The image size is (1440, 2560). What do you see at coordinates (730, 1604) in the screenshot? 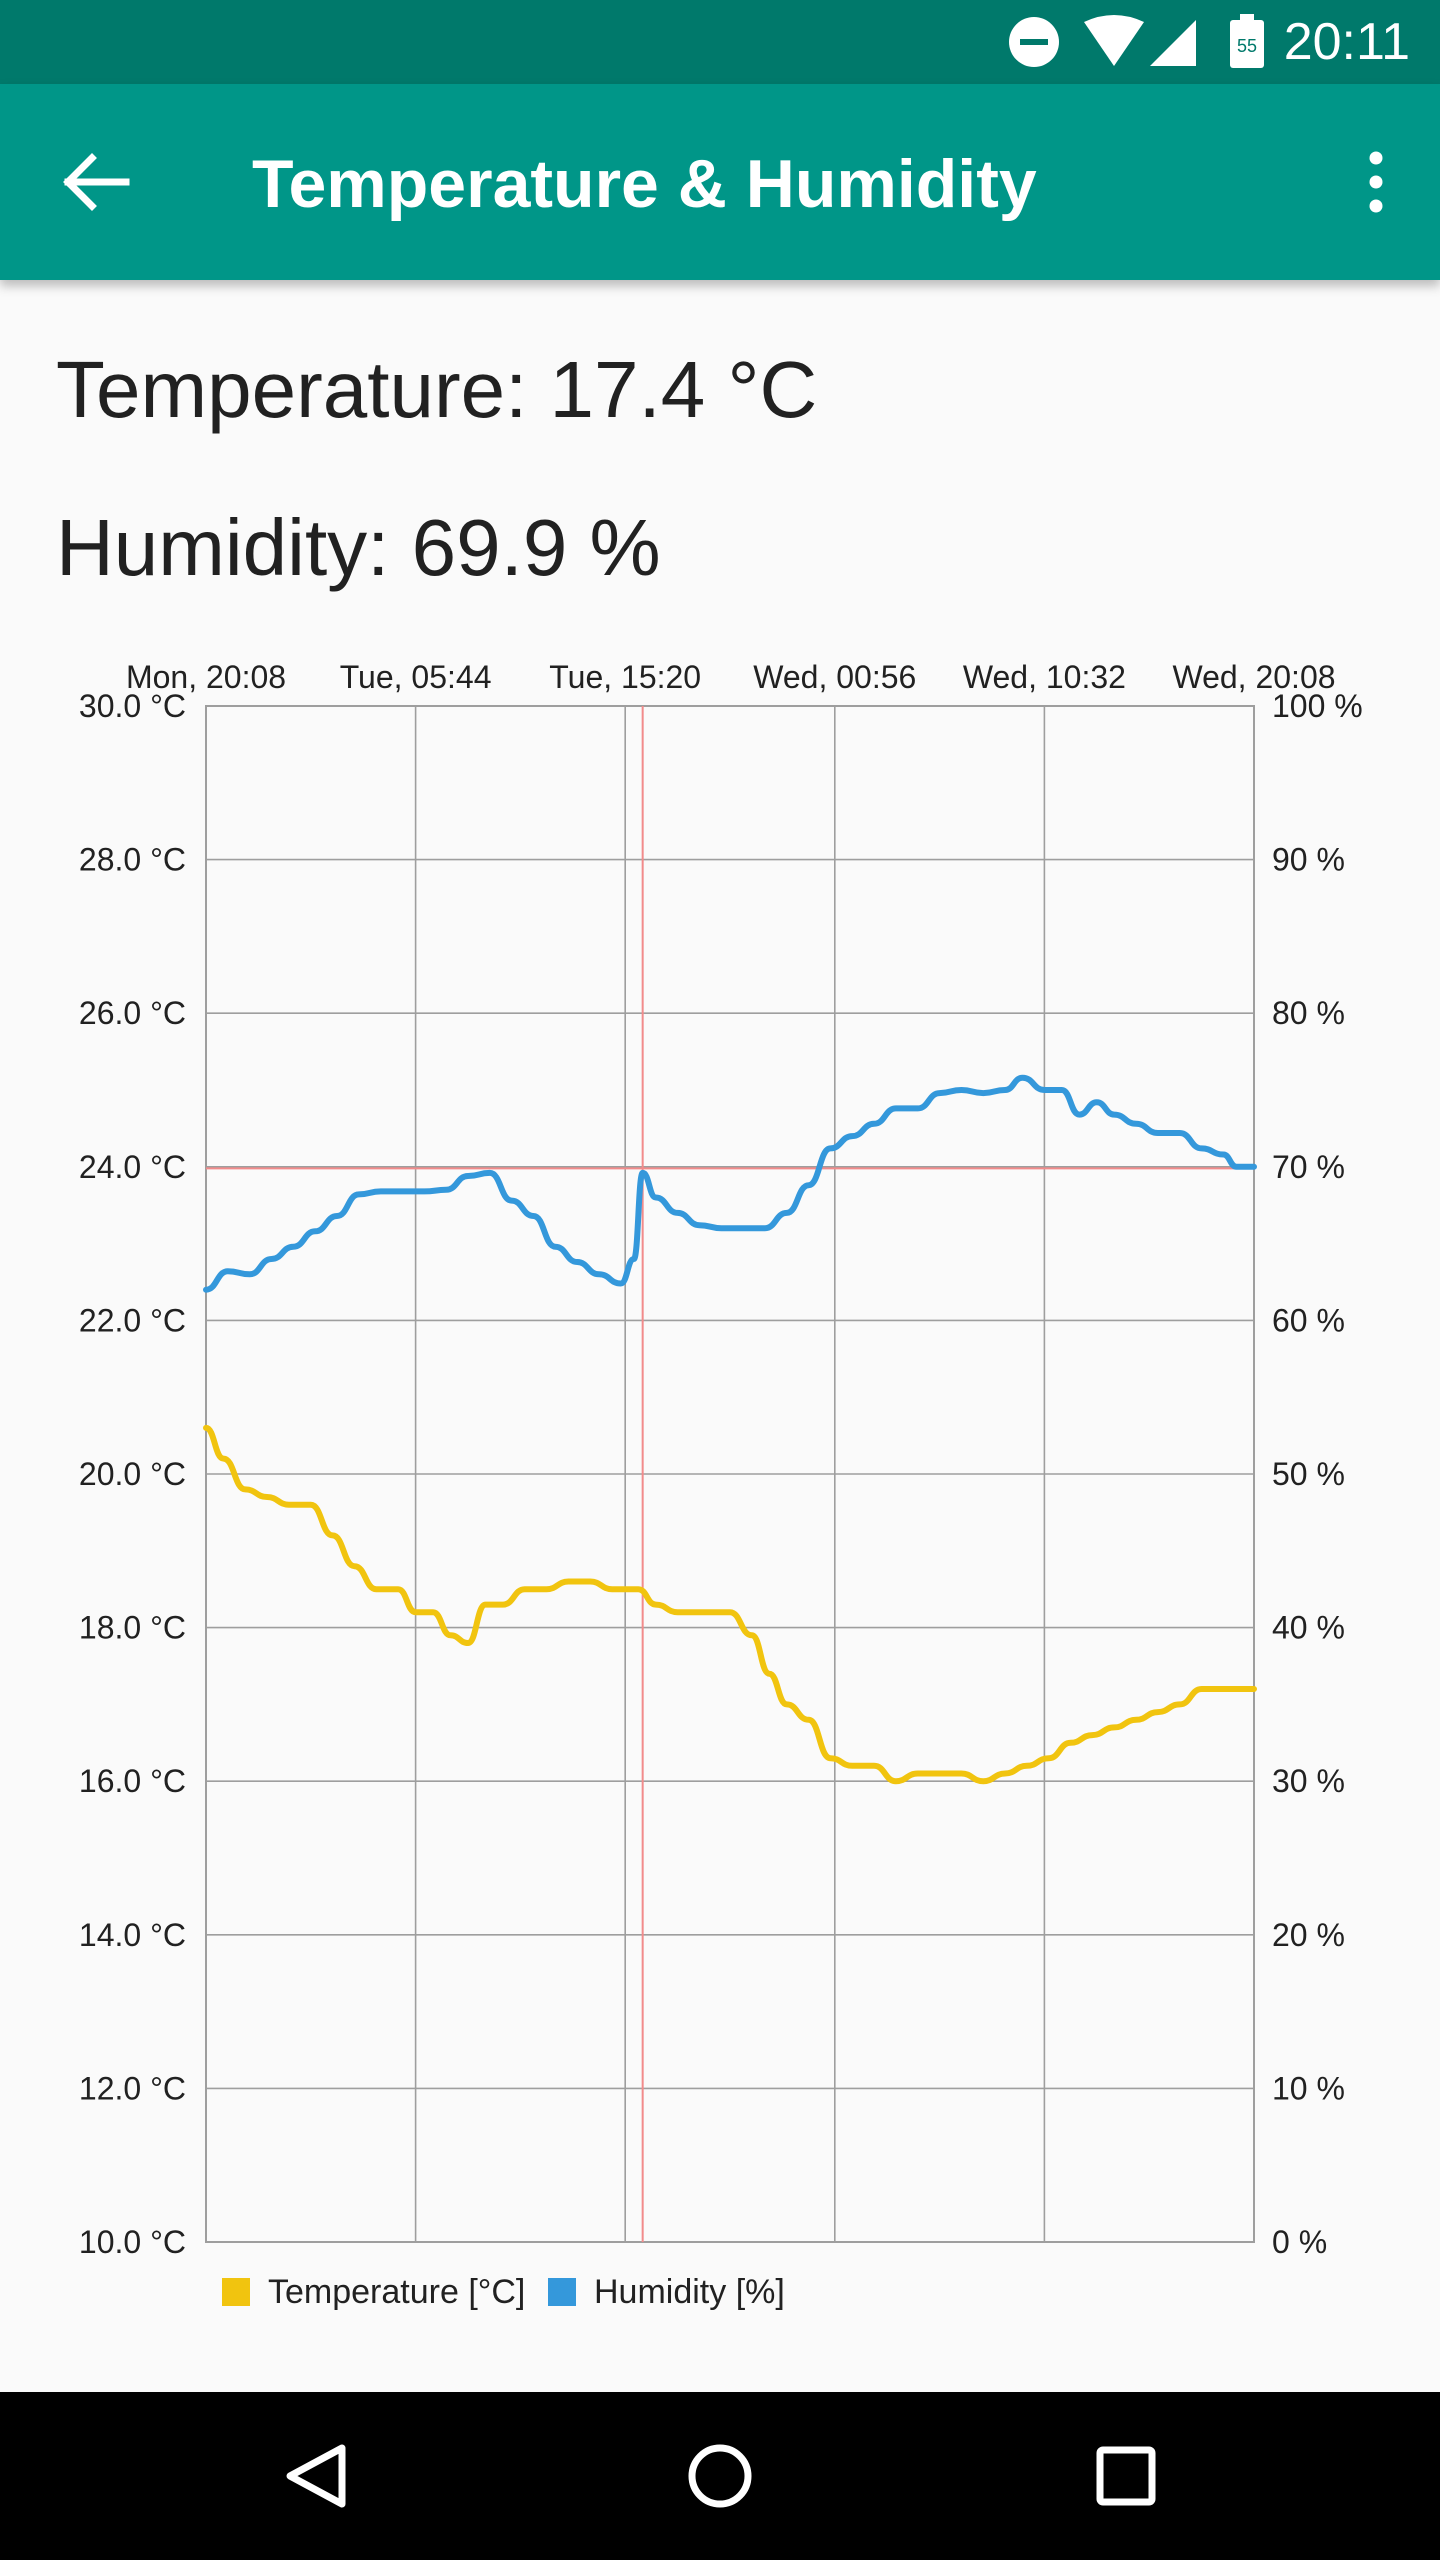
I see `temperature-series-line` at bounding box center [730, 1604].